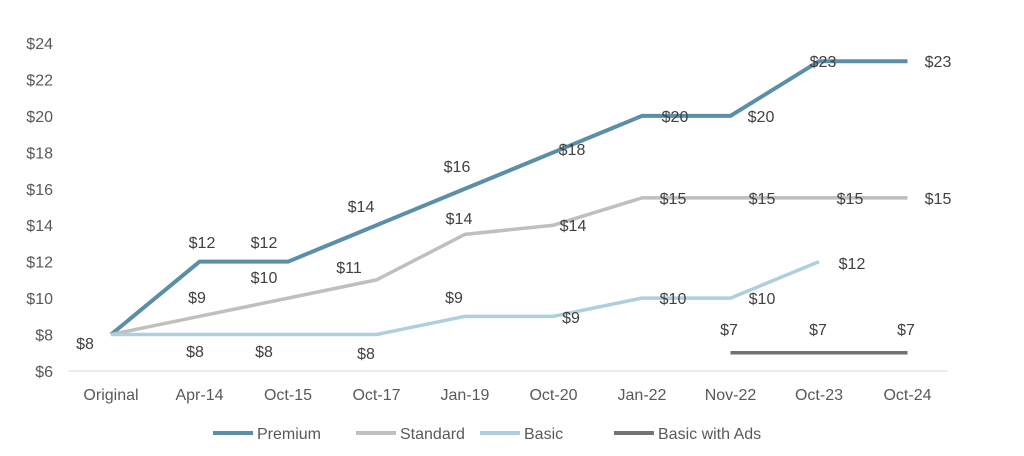  What do you see at coordinates (907, 395) in the screenshot?
I see `x-tick-label: Oct-24` at bounding box center [907, 395].